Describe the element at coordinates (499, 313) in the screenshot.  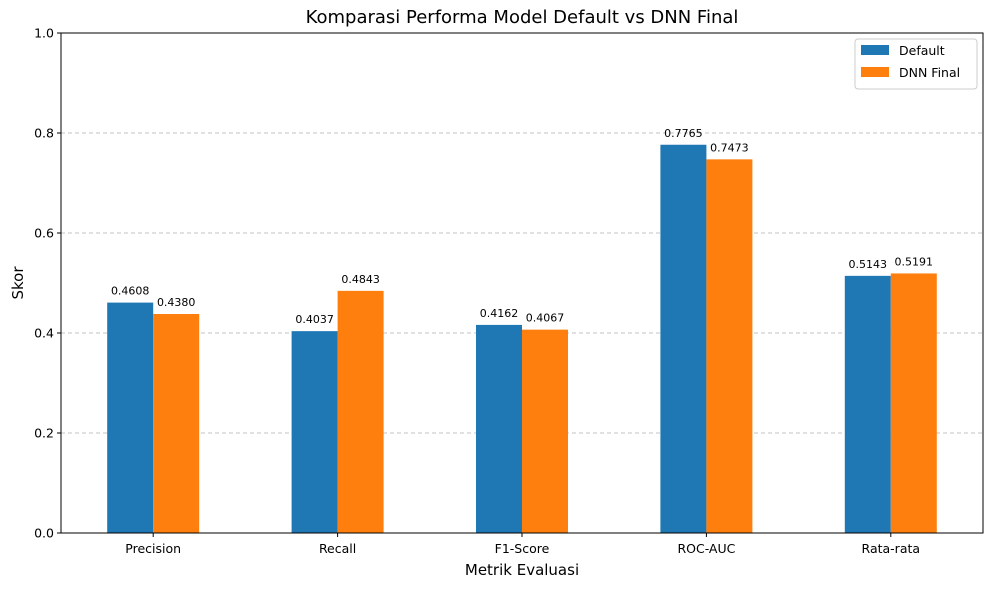
I see `bar-value-label: 0.4162` at that location.